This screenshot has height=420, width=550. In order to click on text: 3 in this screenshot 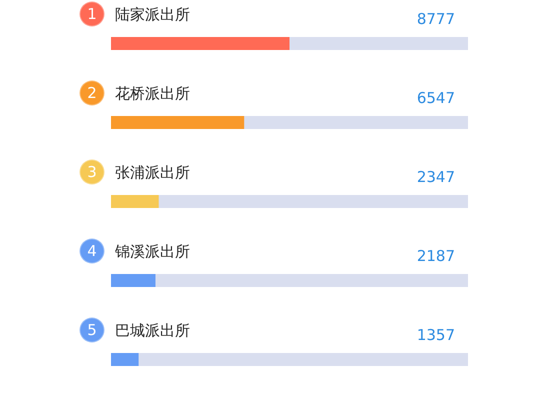, I will do `click(92, 172)`.